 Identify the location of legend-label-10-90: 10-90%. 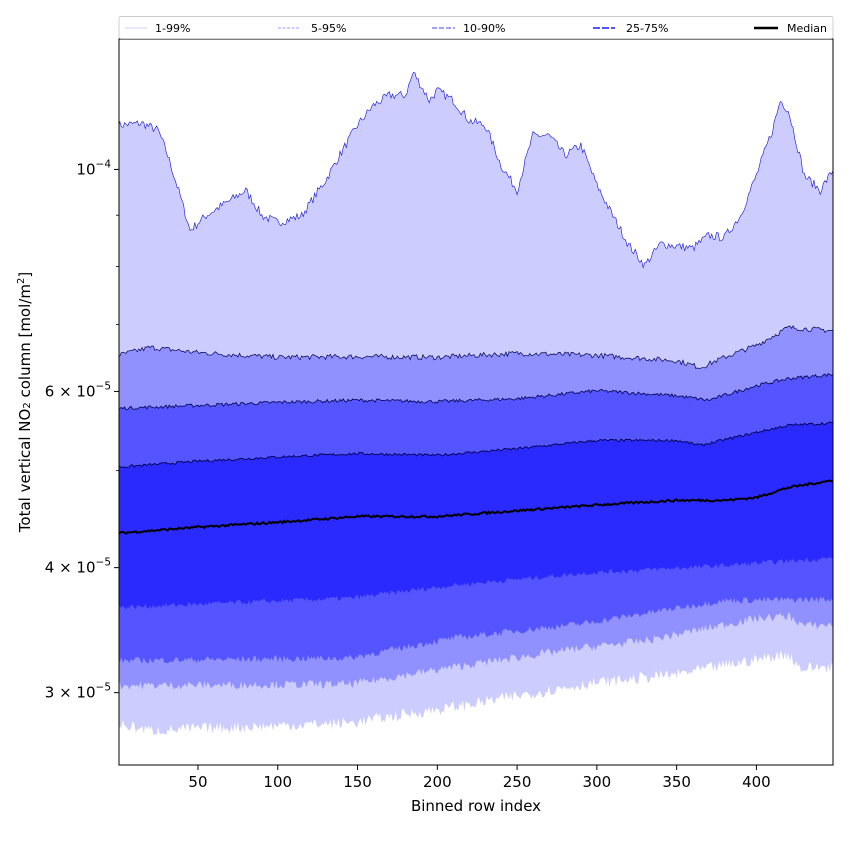
(484, 28).